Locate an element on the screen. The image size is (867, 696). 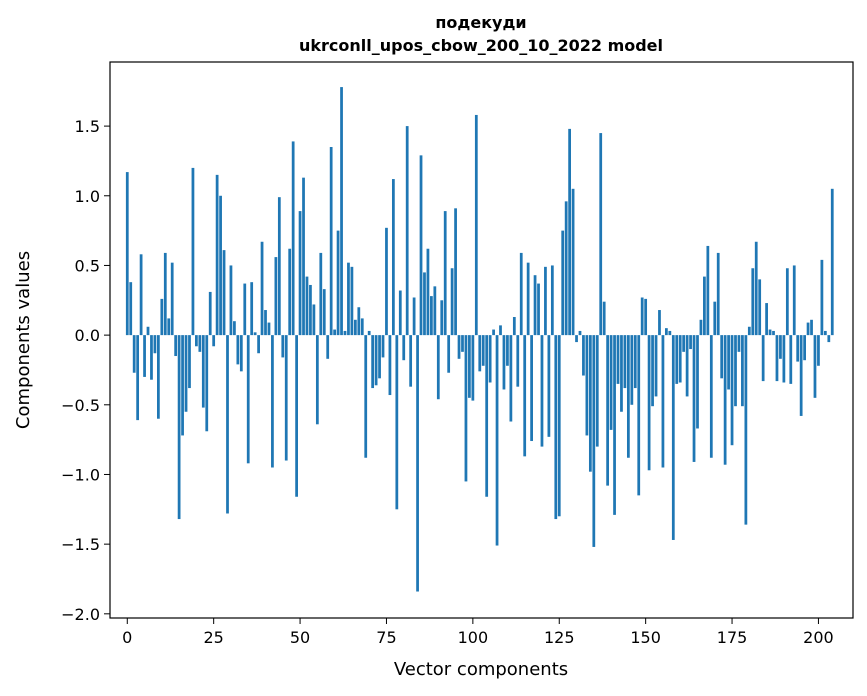
chart-title-line1: подекуди is located at coordinates (480, 22).